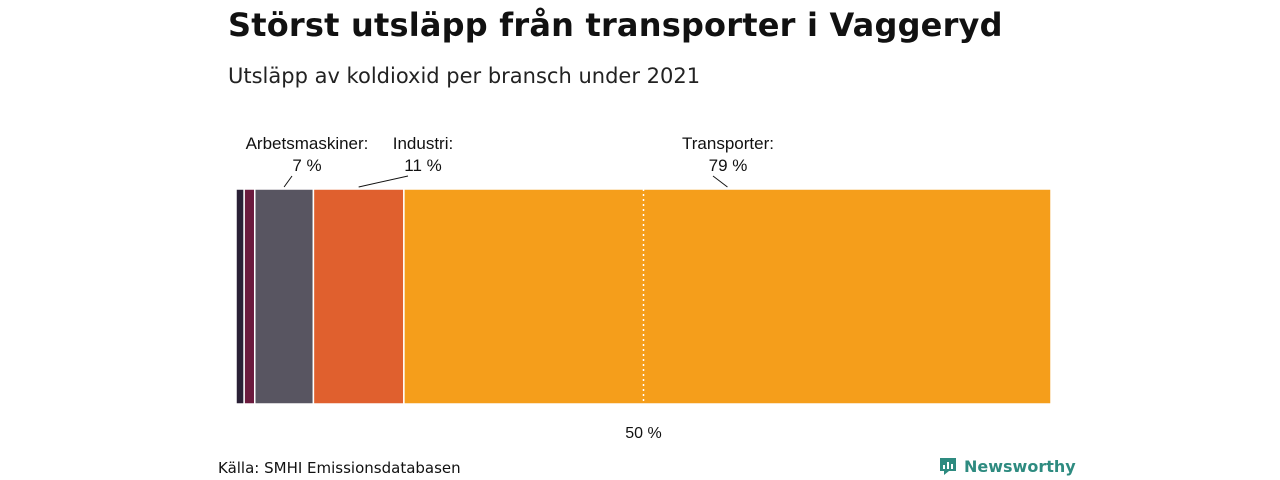 This screenshot has height=480, width=1280. Describe the element at coordinates (643, 315) in the screenshot. I see `reference-line-group: 50 %` at that location.